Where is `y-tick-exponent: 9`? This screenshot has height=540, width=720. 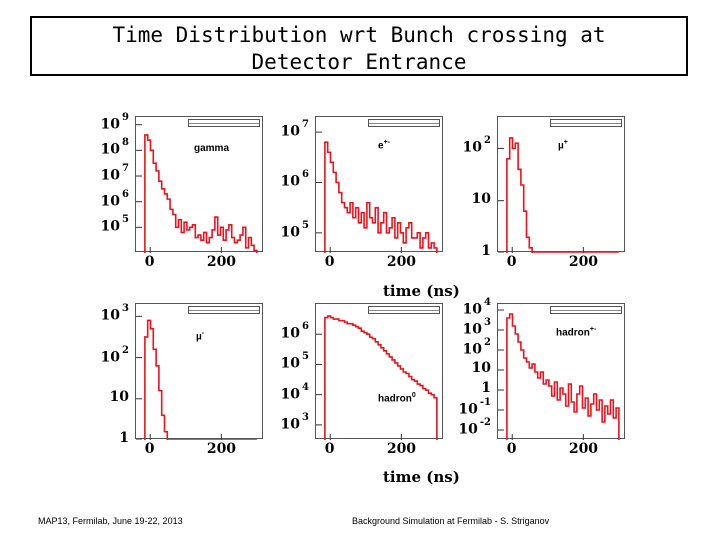 y-tick-exponent: 9 is located at coordinates (125, 117).